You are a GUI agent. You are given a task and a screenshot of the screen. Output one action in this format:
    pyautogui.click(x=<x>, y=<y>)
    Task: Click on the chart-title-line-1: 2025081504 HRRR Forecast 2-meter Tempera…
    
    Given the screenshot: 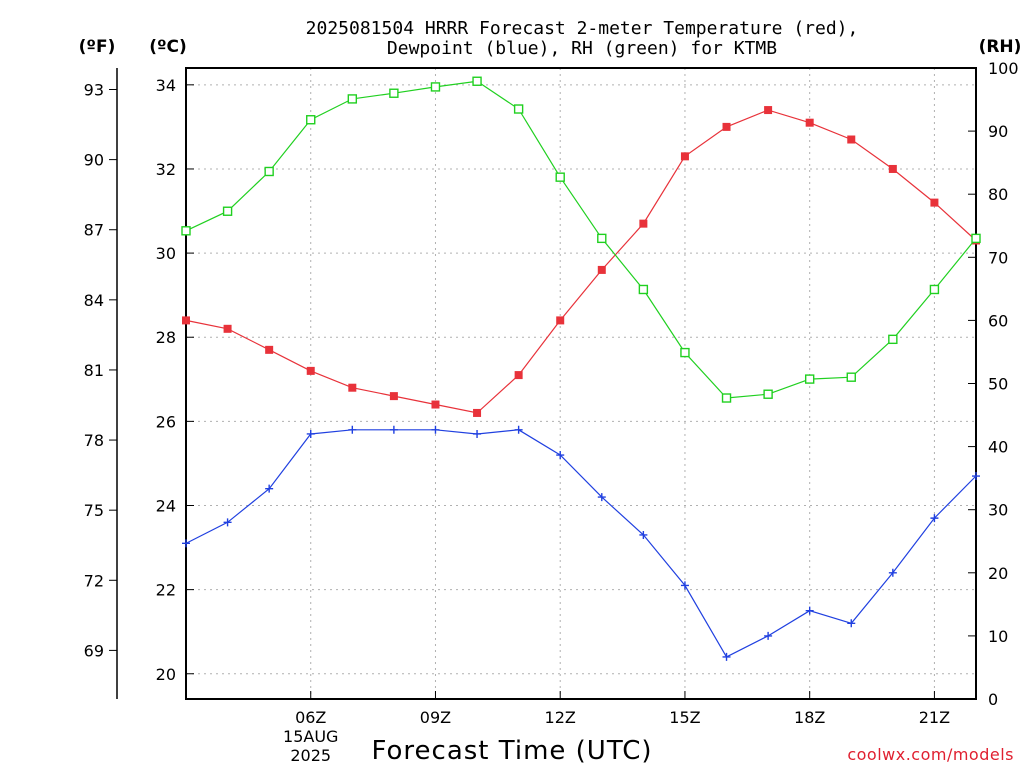 What is the action you would take?
    pyautogui.click(x=582, y=28)
    